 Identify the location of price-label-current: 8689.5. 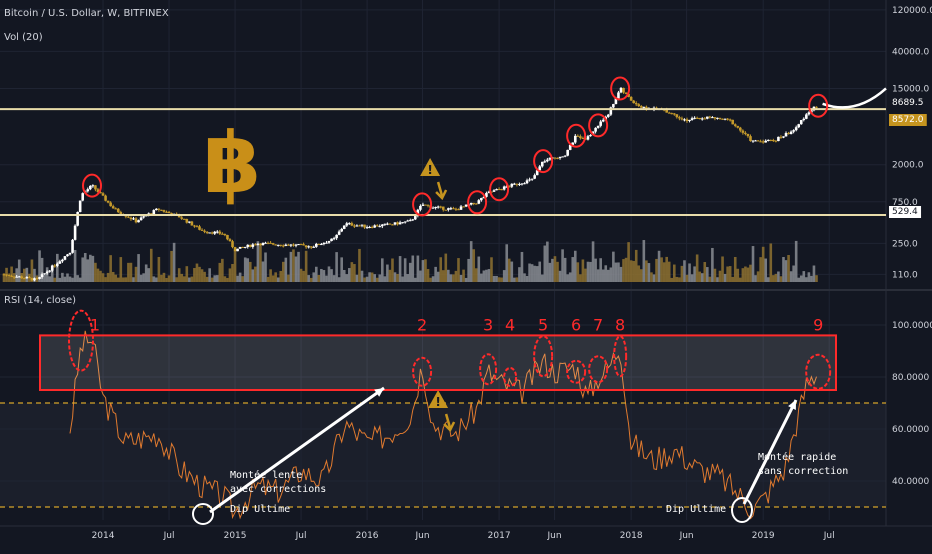
(908, 103).